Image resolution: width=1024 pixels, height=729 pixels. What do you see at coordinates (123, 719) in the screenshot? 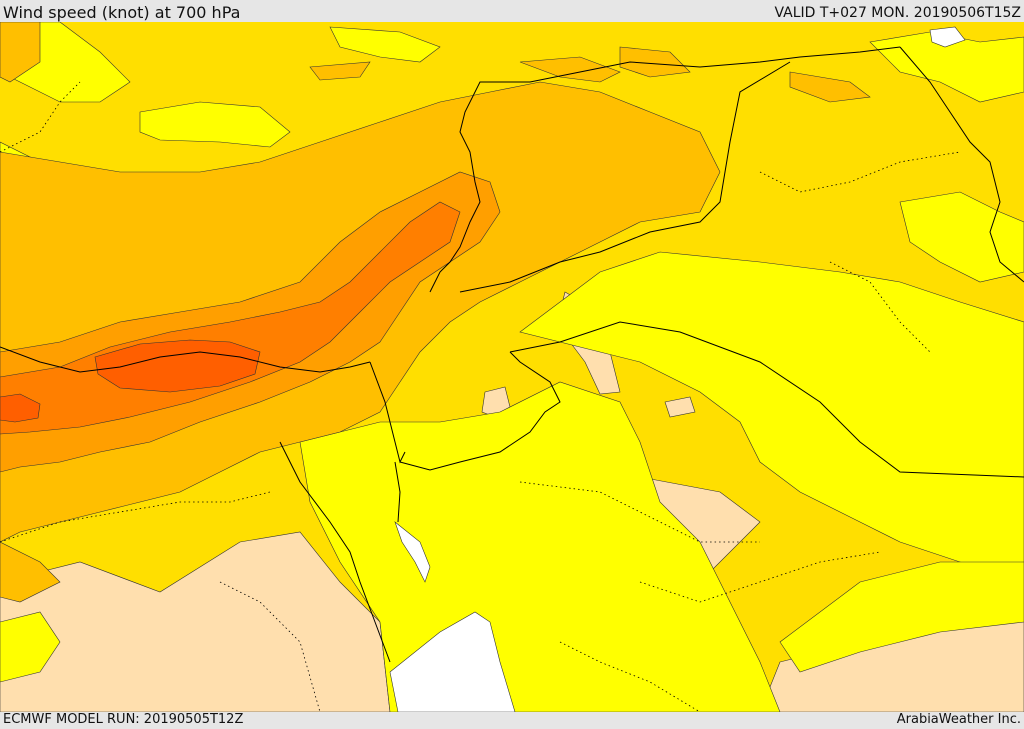
I see `model-run-label: ECMWF MODEL RUN: 20190505T12Z` at bounding box center [123, 719].